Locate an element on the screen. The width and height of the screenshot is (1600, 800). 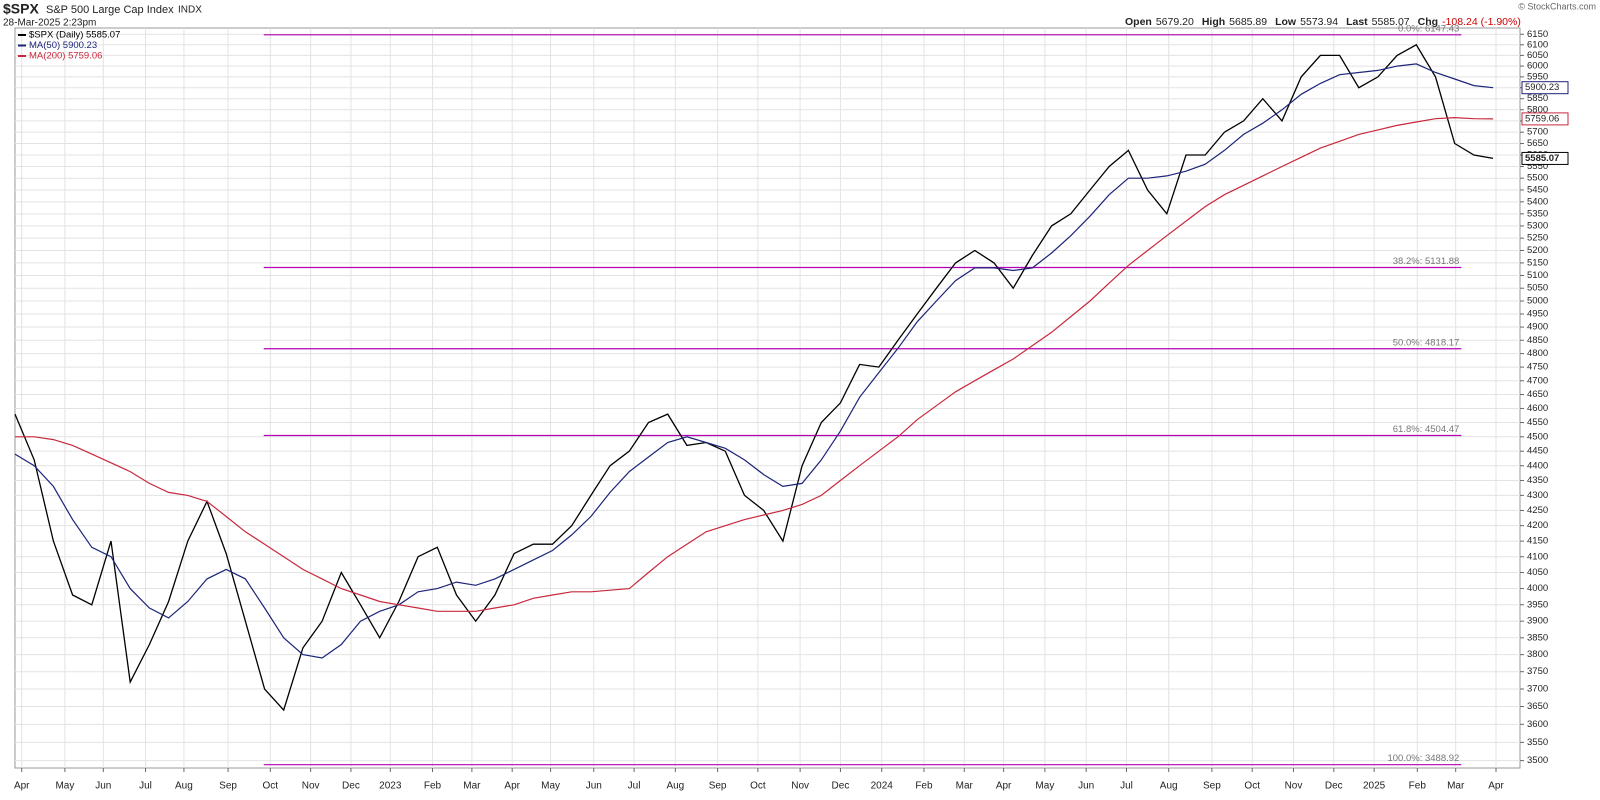
x-tick-label: 2023 is located at coordinates (390, 786).